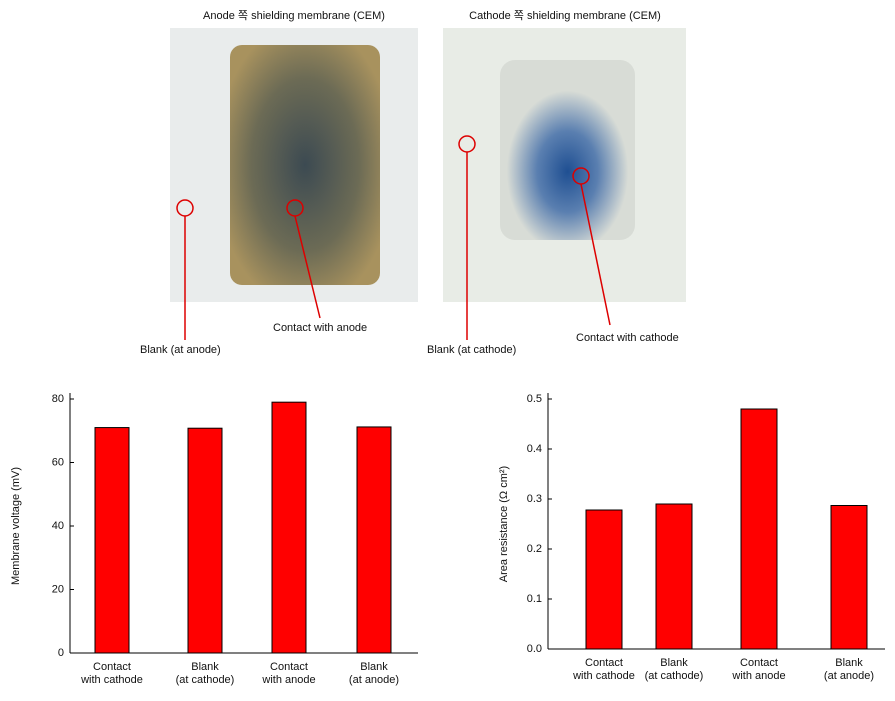  Describe the element at coordinates (58, 462) in the screenshot. I see `y-tick-label: 60` at that location.